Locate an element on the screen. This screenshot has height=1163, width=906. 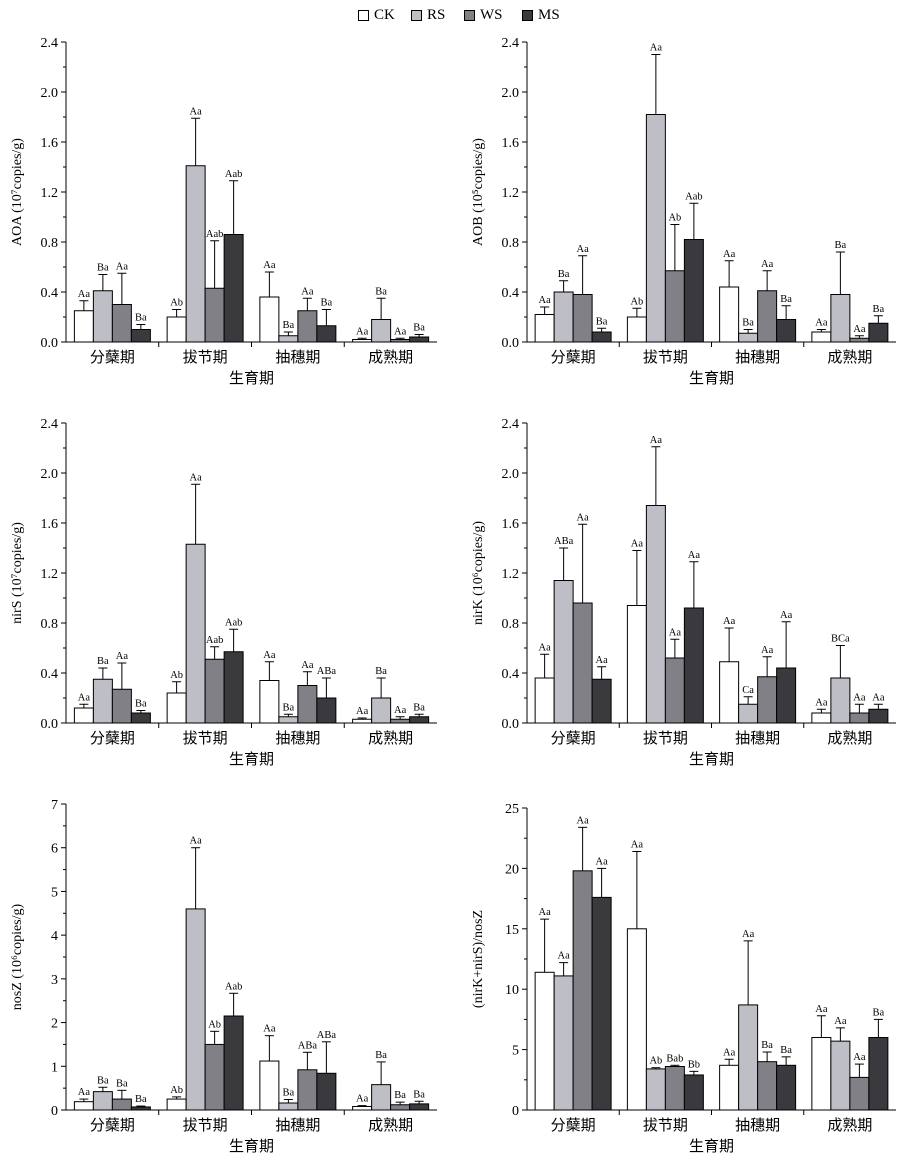
y-tick-label: 0.4 is located at coordinates (511, 293).